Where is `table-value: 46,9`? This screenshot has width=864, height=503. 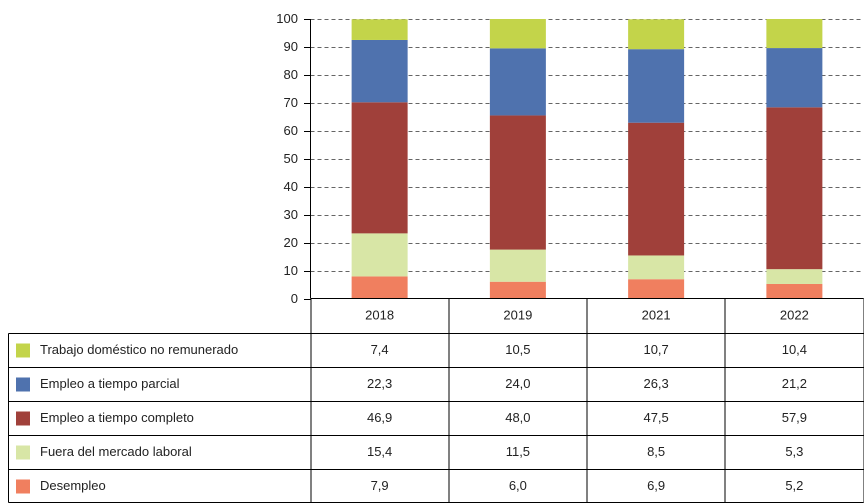
table-value: 46,9 is located at coordinates (379, 417).